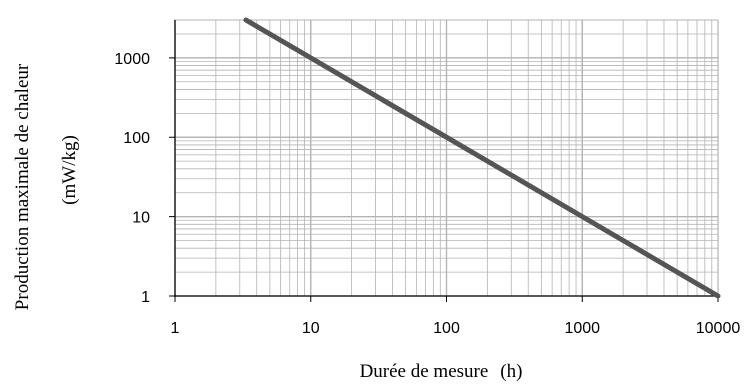 Image resolution: width=754 pixels, height=387 pixels. What do you see at coordinates (22, 186) in the screenshot?
I see `y-axis-title-line1: Production maximale de chaleur` at bounding box center [22, 186].